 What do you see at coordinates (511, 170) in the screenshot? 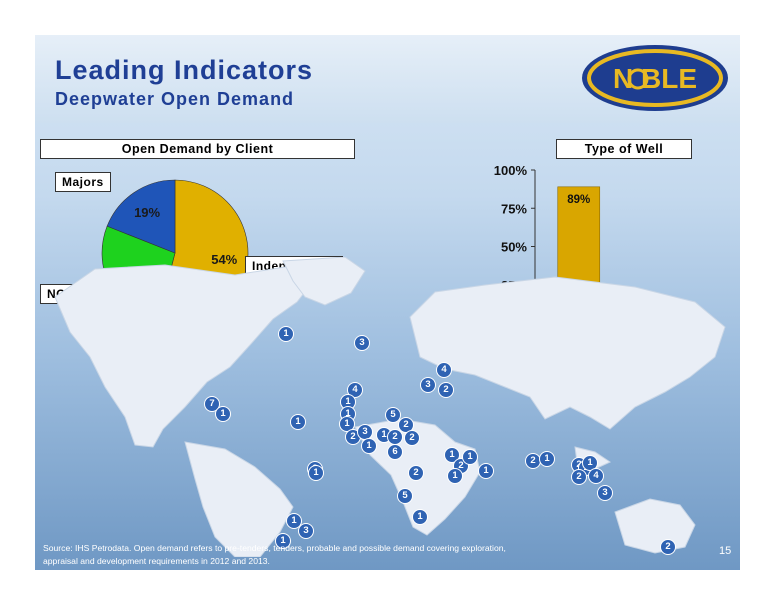
I see `bar-y-tick-label: 100%` at bounding box center [511, 170].